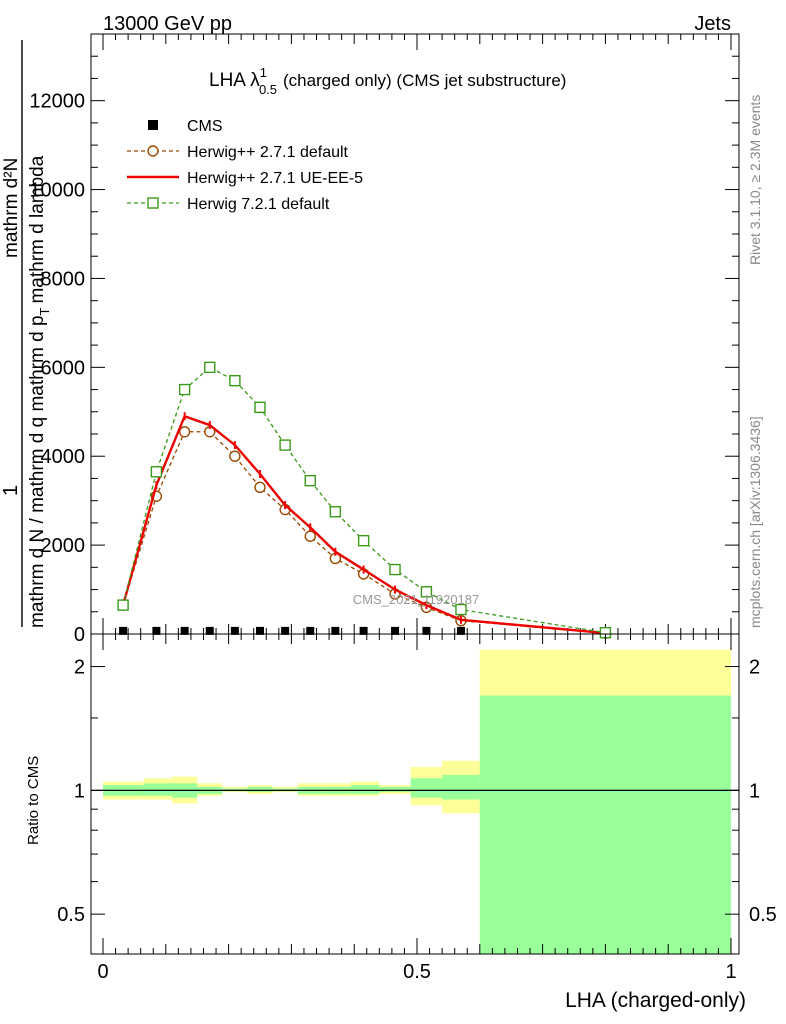 This screenshot has height=1024, width=786. Describe the element at coordinates (63, 546) in the screenshot. I see `main-ytick-label: 2000` at that location.